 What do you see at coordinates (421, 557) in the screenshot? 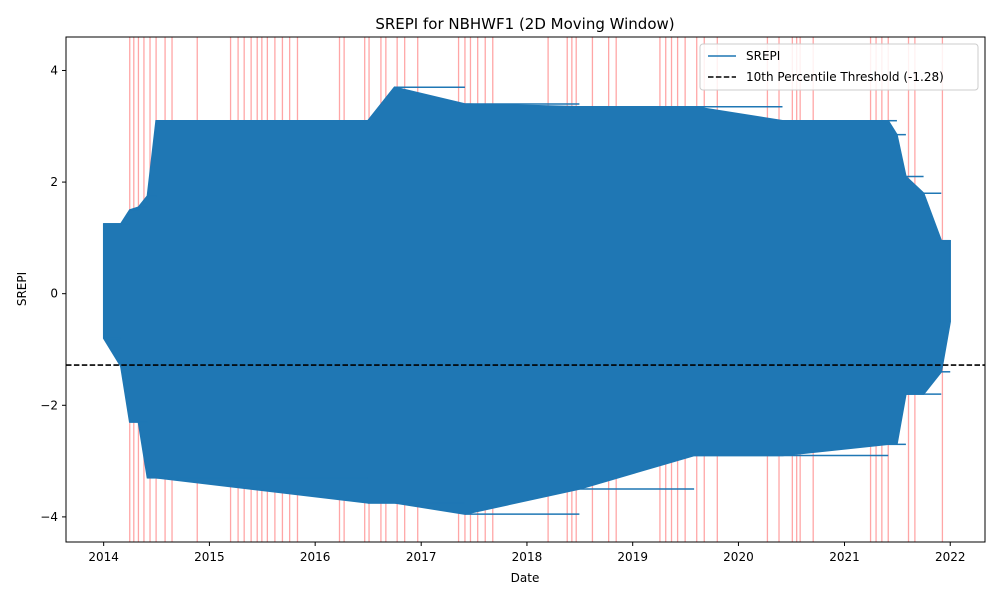
I see `x-tick-label: 2017` at bounding box center [421, 557].